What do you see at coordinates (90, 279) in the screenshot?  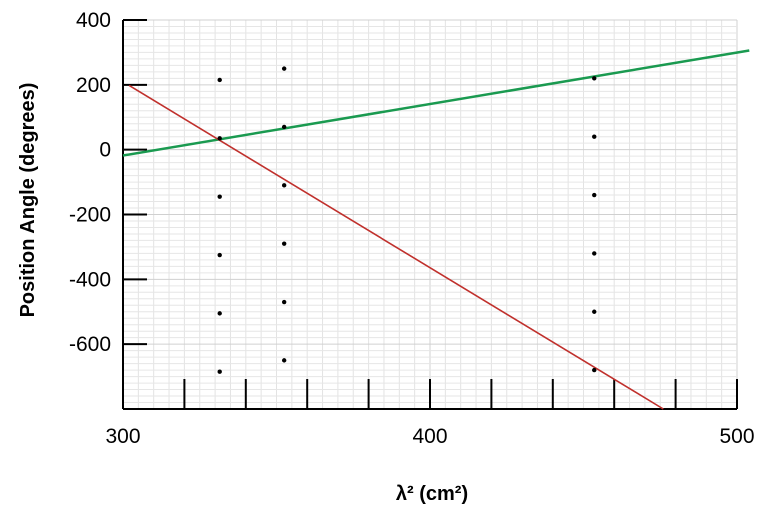 I see `y-tick-label: -400` at bounding box center [90, 279].